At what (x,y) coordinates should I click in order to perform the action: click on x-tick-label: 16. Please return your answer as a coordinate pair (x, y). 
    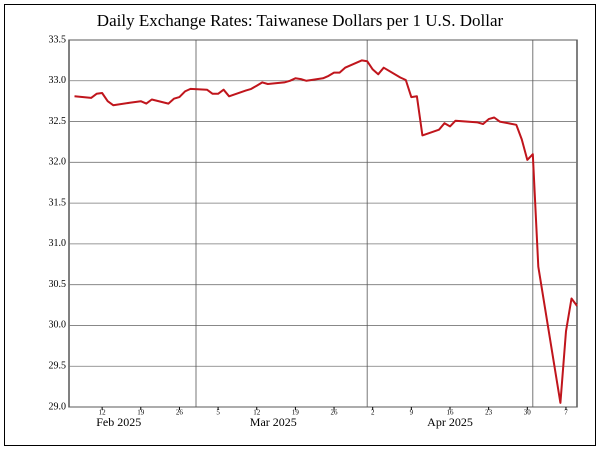
    Looking at the image, I should click on (451, 413).